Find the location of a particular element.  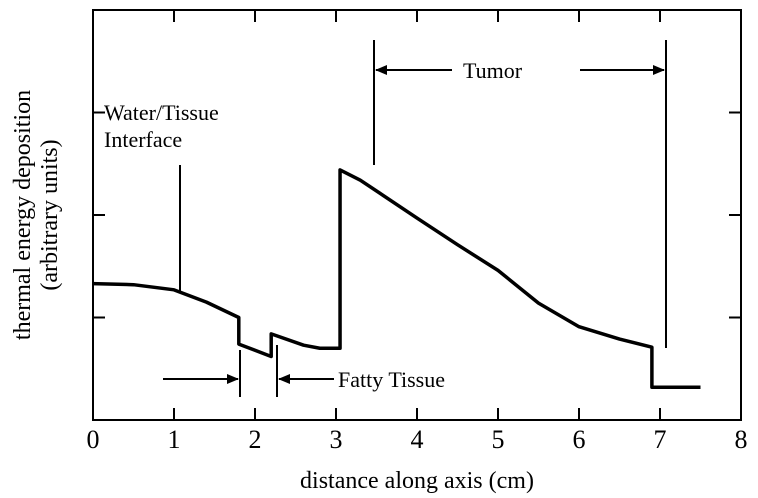

x-tick-label: 4 is located at coordinates (417, 439).